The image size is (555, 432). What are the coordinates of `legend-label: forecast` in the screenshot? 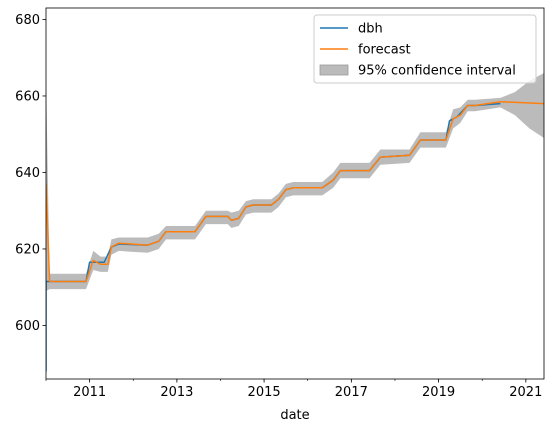 It's located at (384, 50).